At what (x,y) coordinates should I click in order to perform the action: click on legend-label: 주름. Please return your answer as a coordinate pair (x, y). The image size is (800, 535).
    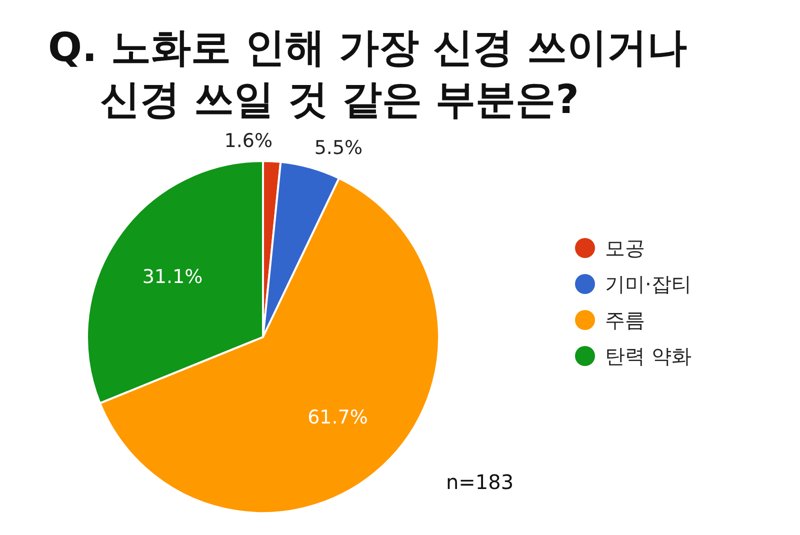
    Looking at the image, I should click on (625, 320).